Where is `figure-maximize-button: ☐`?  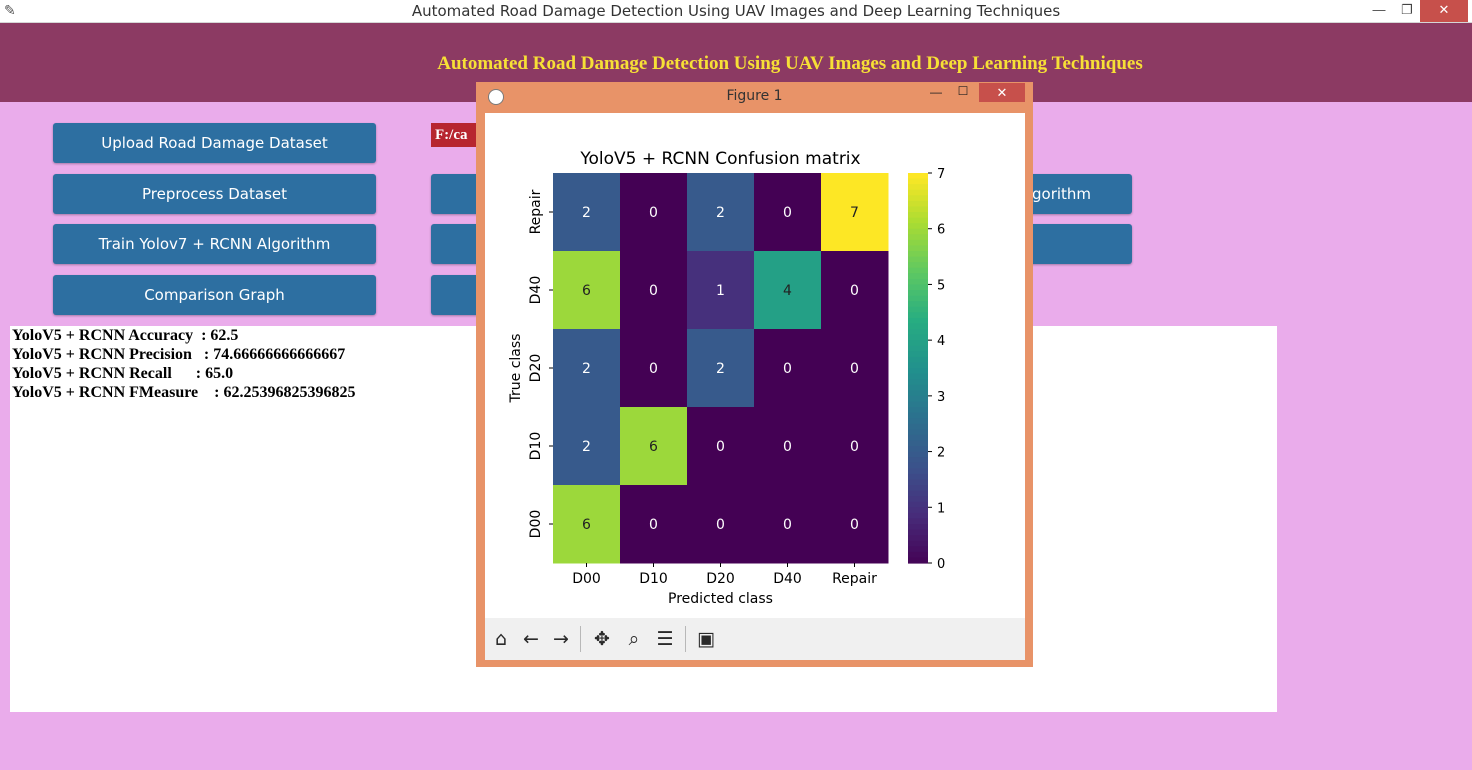
figure-maximize-button: ☐ is located at coordinates (963, 91).